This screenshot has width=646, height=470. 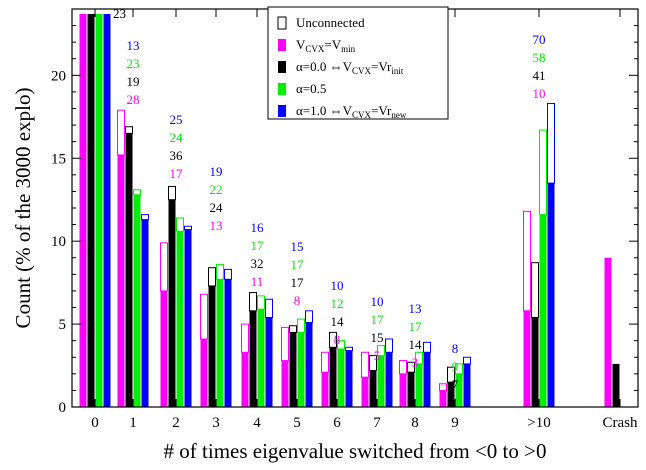 What do you see at coordinates (176, 119) in the screenshot?
I see `count-annotation: 25` at bounding box center [176, 119].